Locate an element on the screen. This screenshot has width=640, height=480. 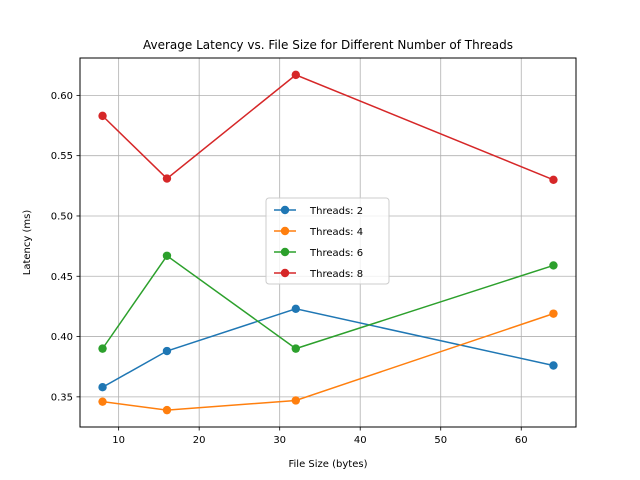
y-tick-label: 0.50 is located at coordinates (62, 216).